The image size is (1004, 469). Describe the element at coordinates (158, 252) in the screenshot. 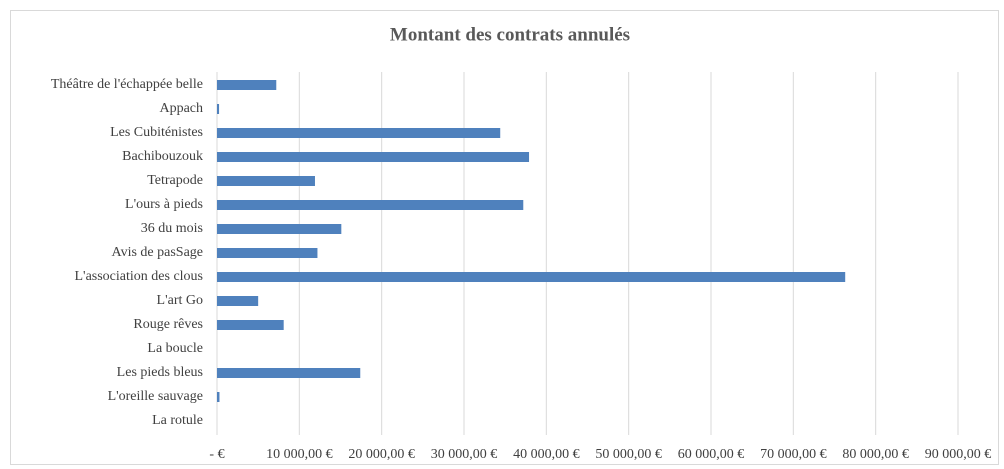

I see `y-tick-label: Avis de pasSage` at that location.